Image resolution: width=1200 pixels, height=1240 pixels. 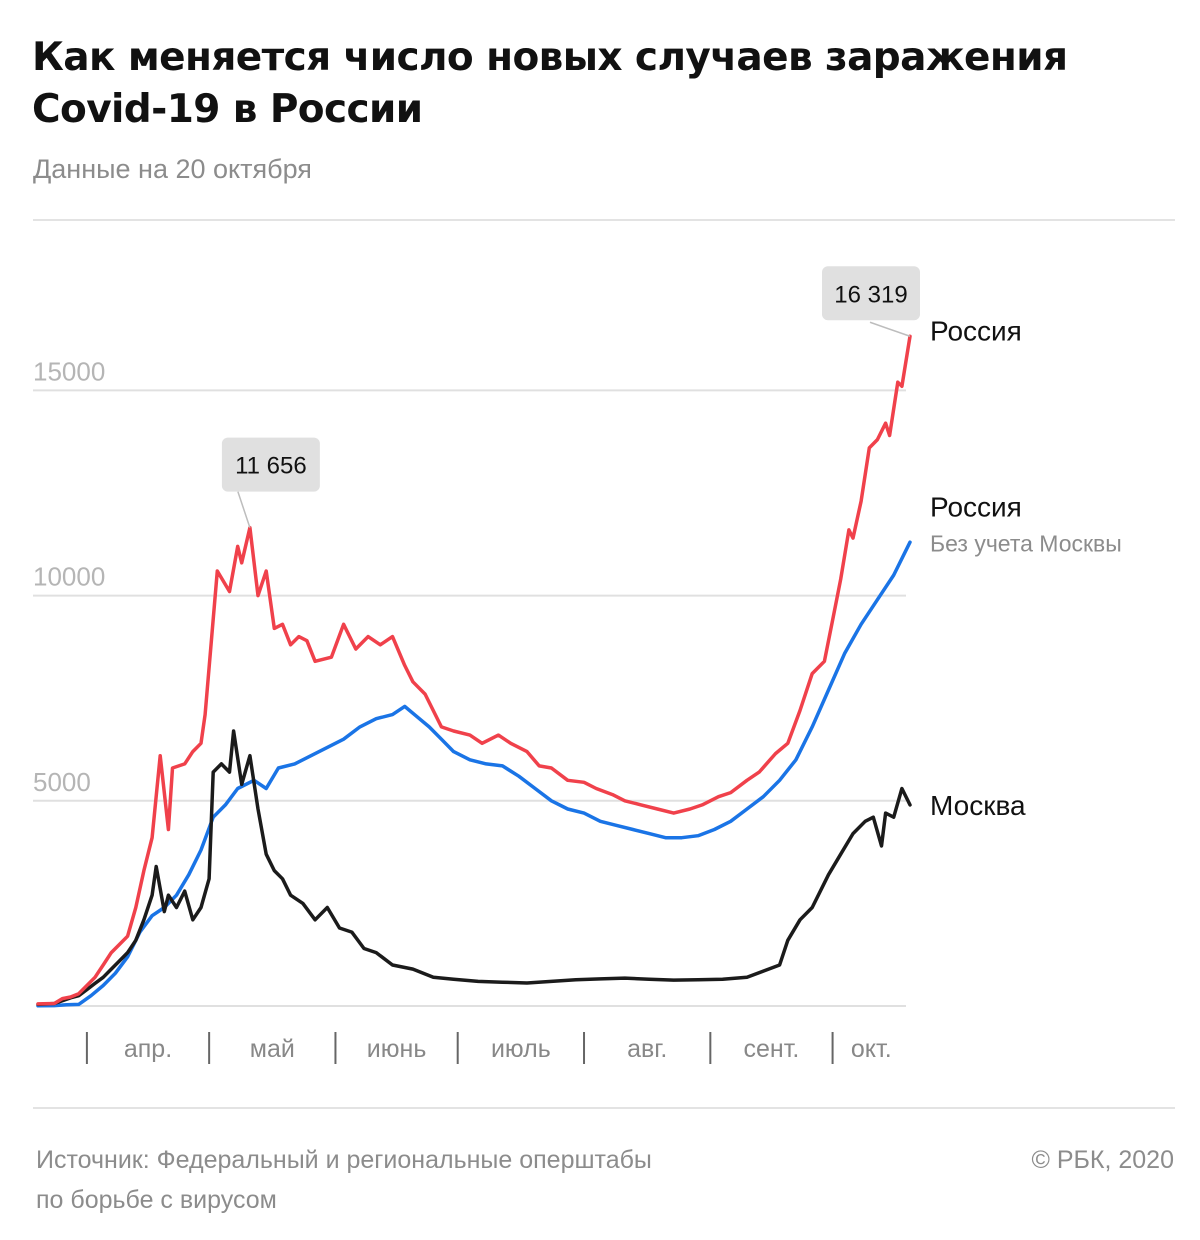 I want to click on x-tick-label: июль, so click(x=521, y=1049).